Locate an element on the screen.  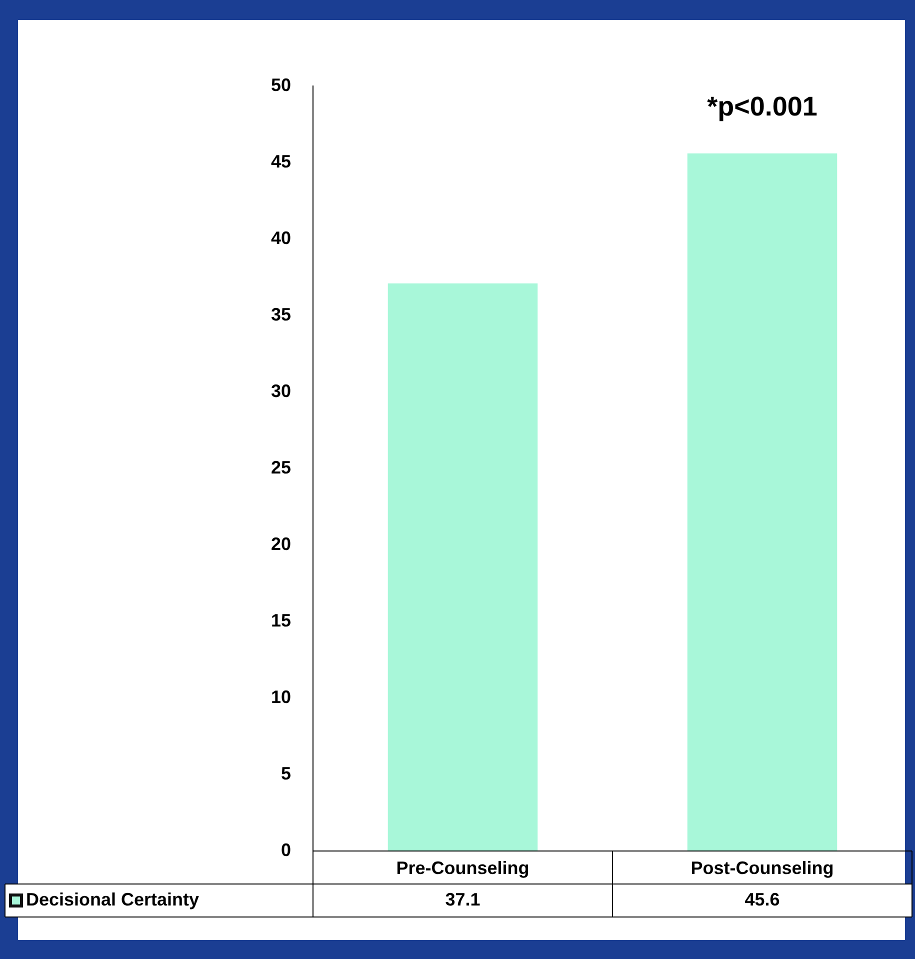
data-label: 37.1 is located at coordinates (462, 899).